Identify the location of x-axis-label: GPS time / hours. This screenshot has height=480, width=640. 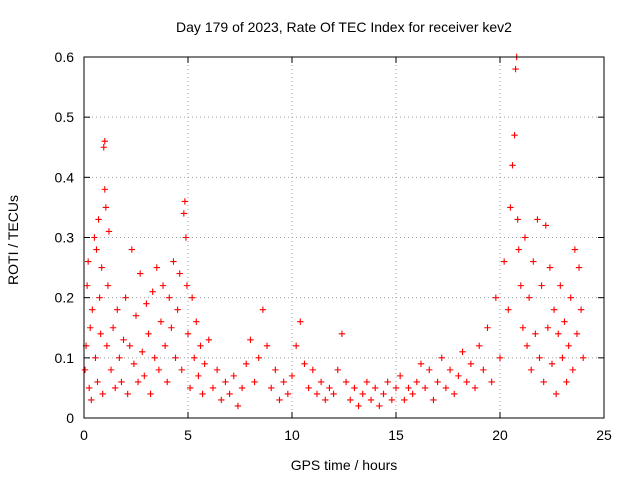
(344, 465).